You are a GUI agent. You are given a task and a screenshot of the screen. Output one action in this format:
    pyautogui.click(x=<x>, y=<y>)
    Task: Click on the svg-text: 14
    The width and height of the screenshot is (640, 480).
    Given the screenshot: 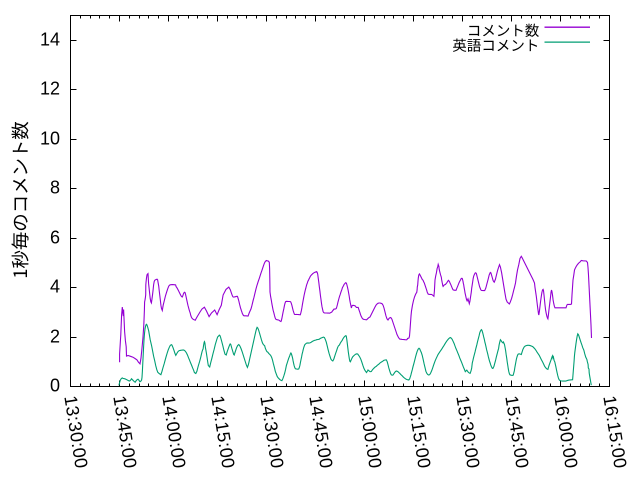 What is the action you would take?
    pyautogui.click(x=50, y=39)
    